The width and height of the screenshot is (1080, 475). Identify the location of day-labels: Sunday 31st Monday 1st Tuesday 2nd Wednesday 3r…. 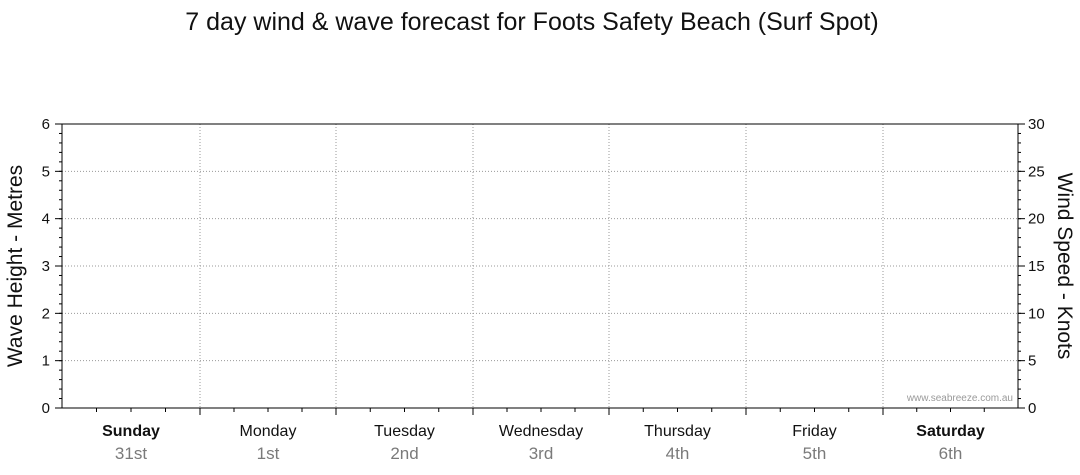
(543, 443).